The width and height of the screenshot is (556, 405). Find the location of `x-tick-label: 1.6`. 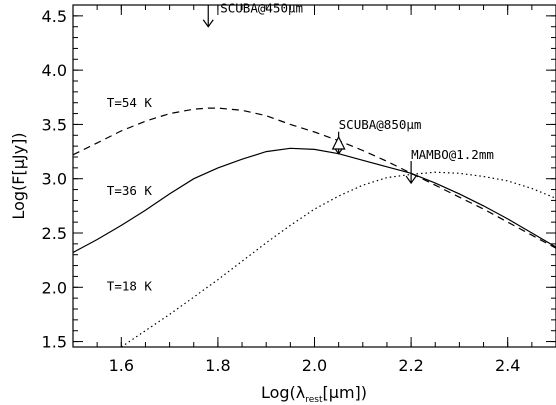

x-tick-label: 1.6 is located at coordinates (121, 365).